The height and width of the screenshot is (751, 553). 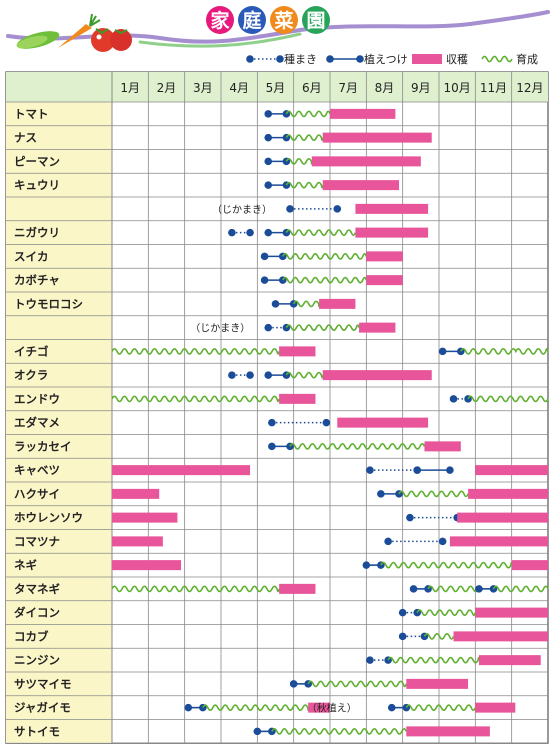 I want to click on crop-label: ニンジン, so click(x=37, y=660).